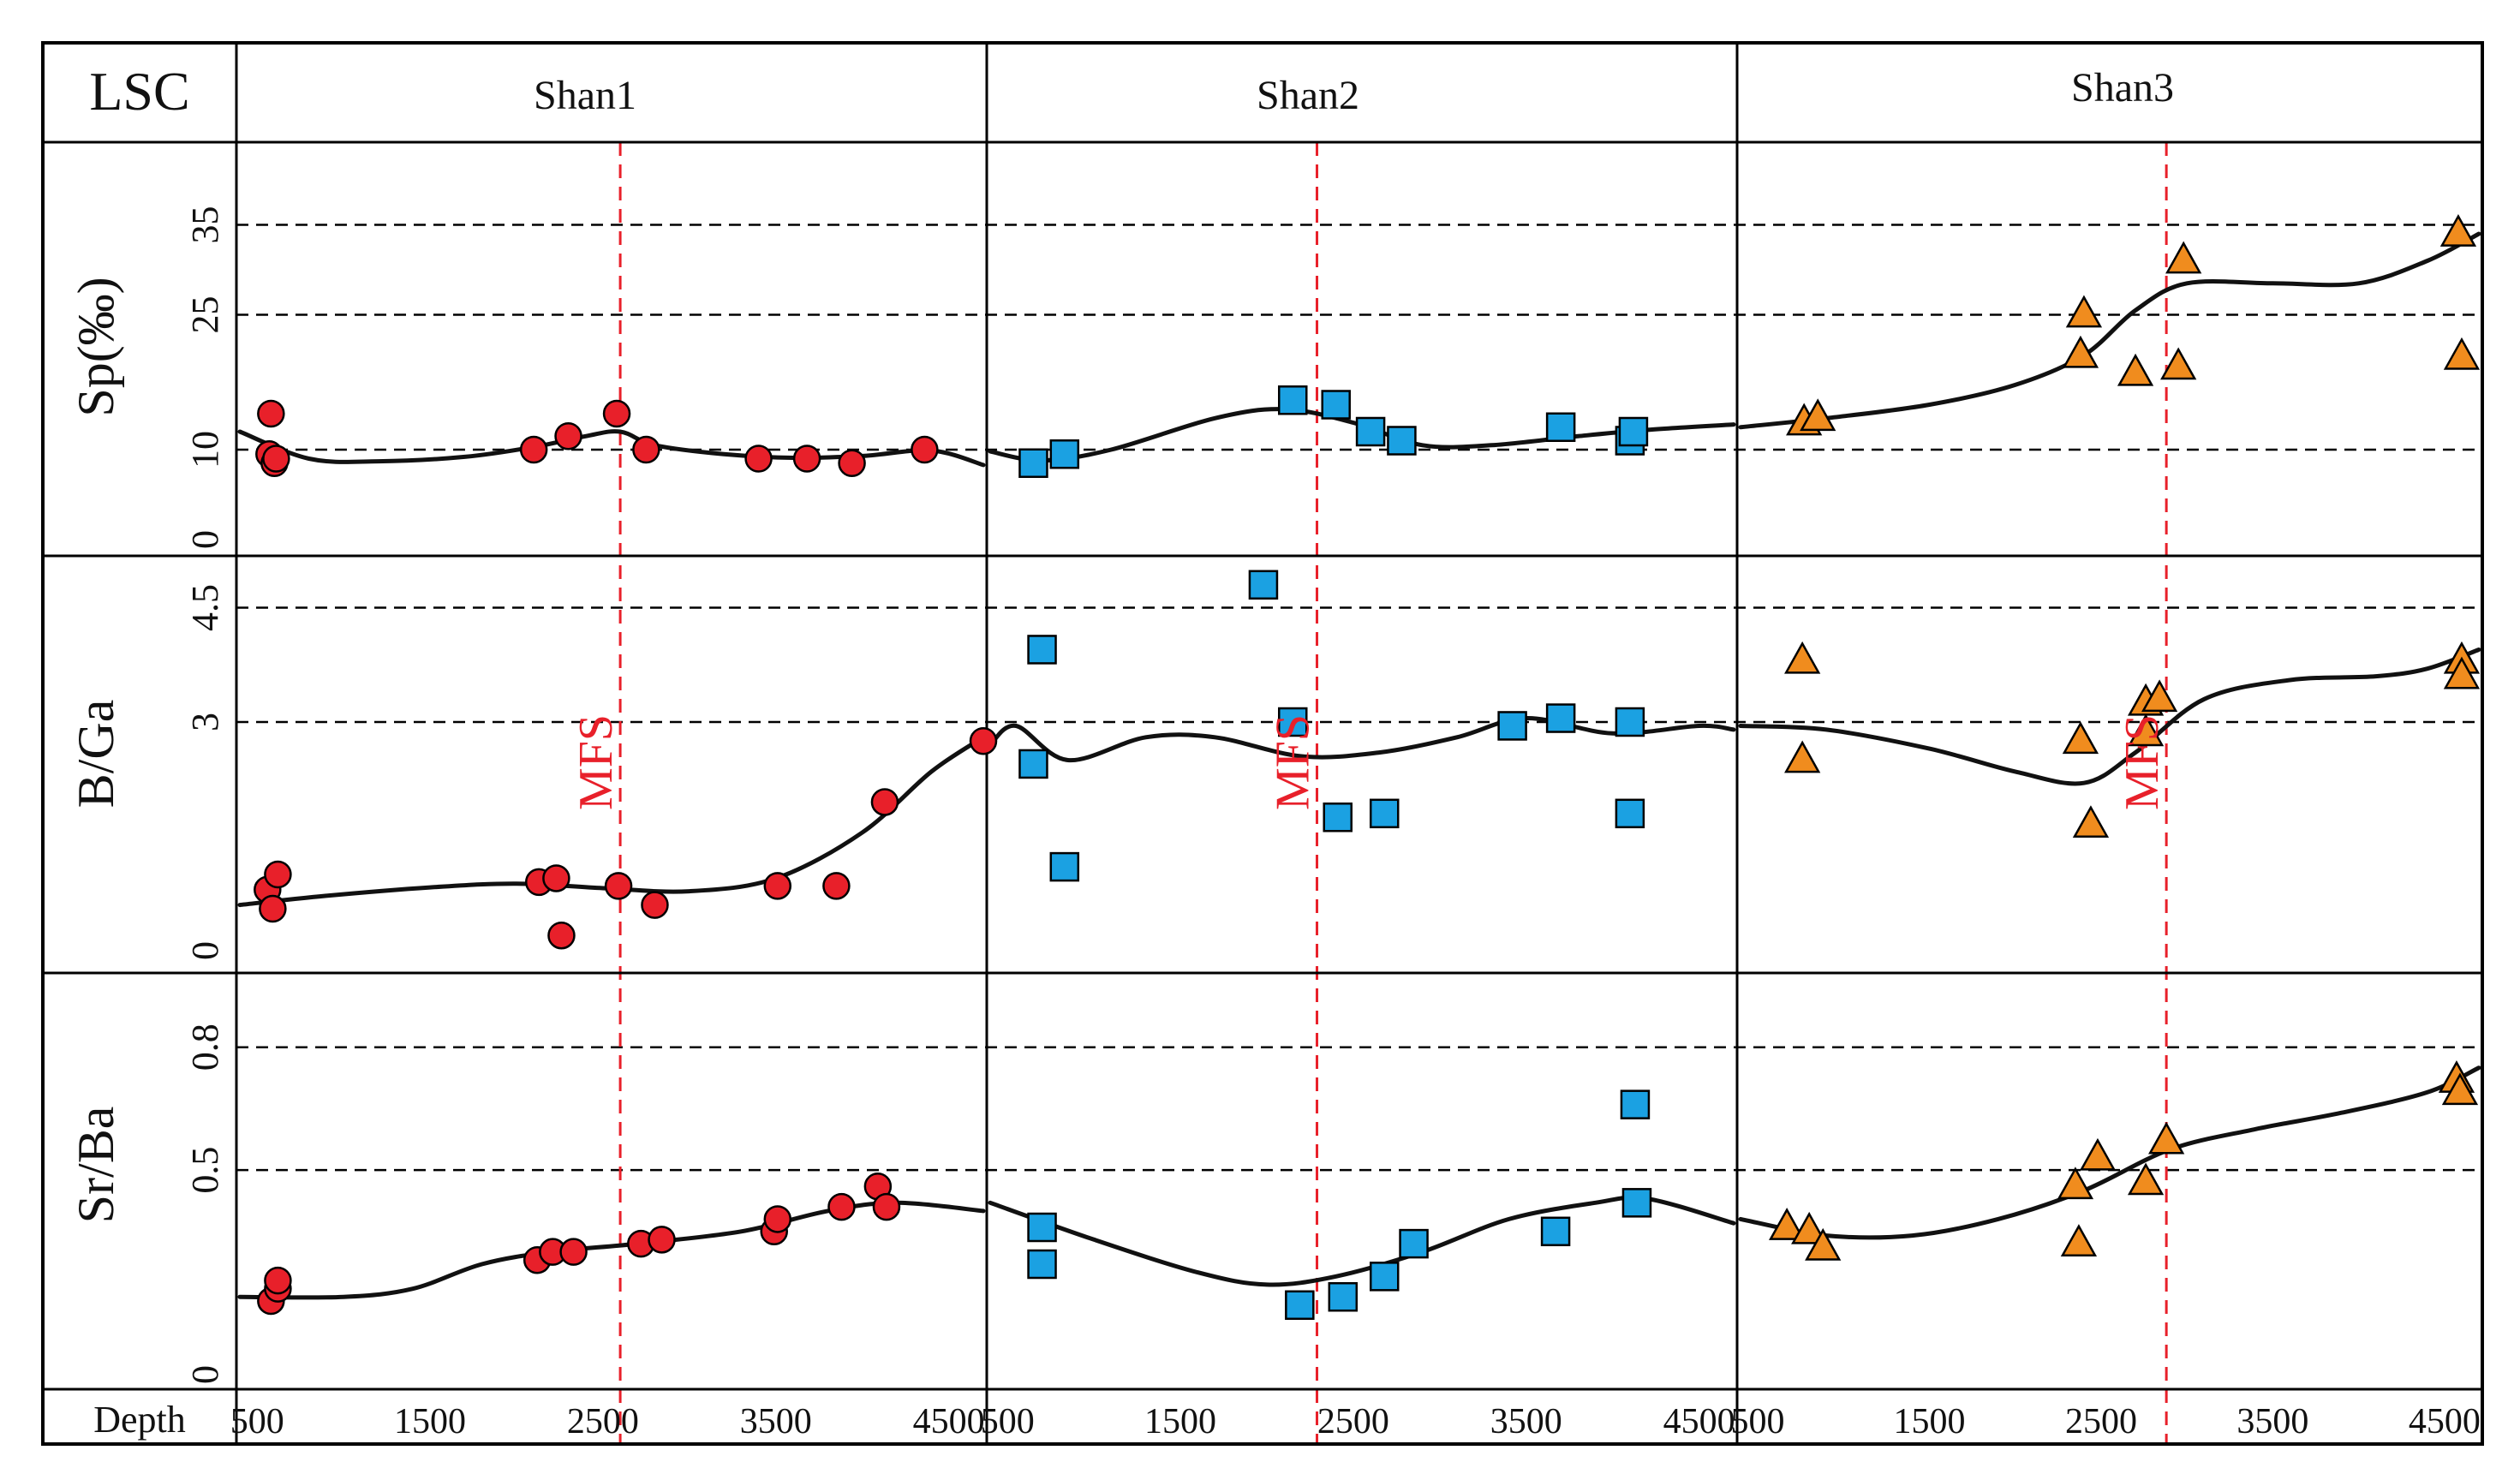 This screenshot has height=1480, width=2520. Describe the element at coordinates (96, 754) in the screenshot. I see `row-label-b-ga: B/Ga` at that location.